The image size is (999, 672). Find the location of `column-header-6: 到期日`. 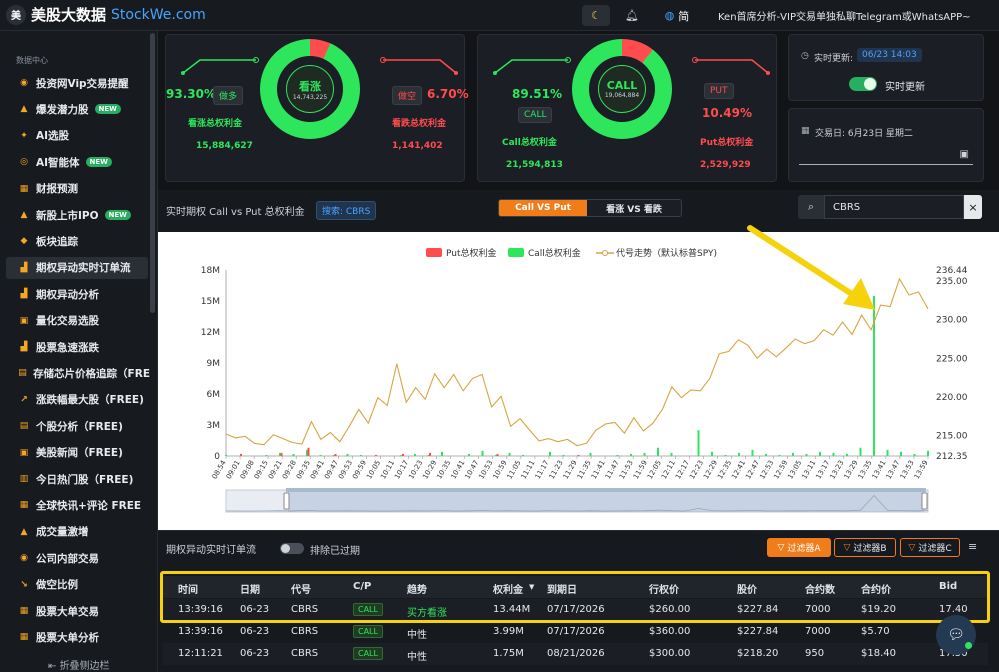

column-header-6: 到期日 is located at coordinates (562, 590).